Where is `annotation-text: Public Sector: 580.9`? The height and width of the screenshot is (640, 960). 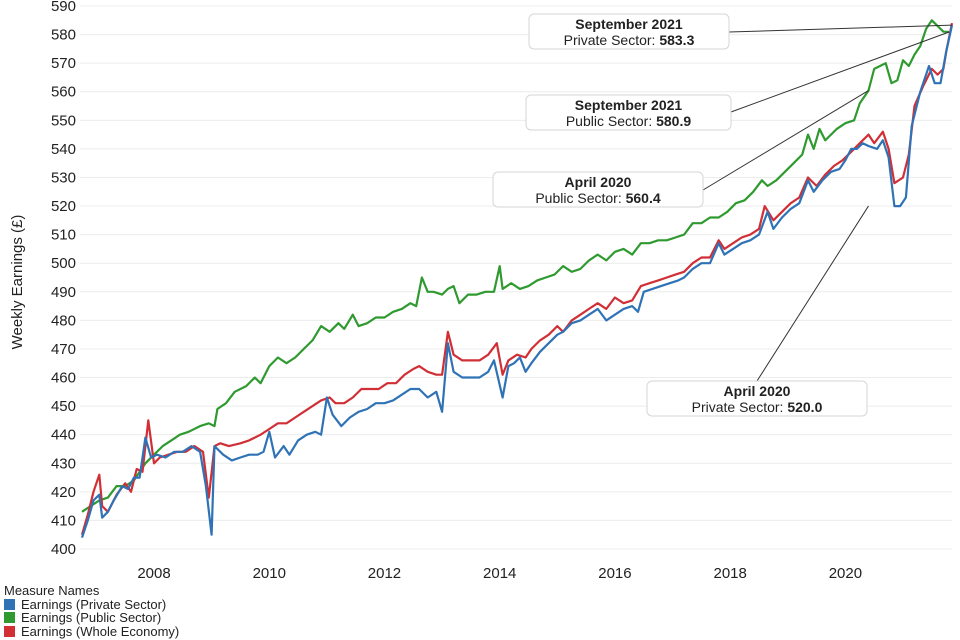 annotation-text: Public Sector: 580.9 is located at coordinates (629, 121).